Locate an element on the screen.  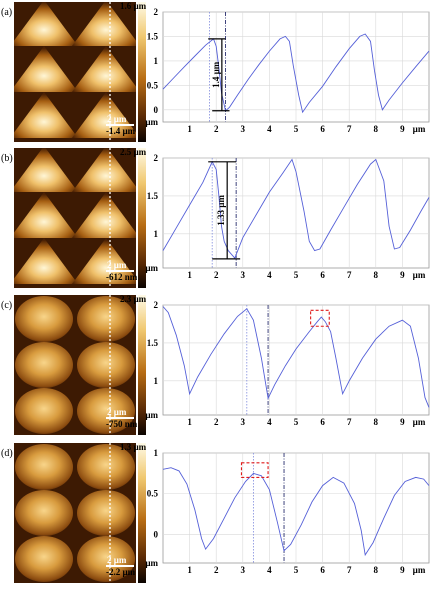
profile-chart: 1 2 3 4 5 6 7 8 9 µm 1 1.5 2 µm is located at coordinates (287, 363).